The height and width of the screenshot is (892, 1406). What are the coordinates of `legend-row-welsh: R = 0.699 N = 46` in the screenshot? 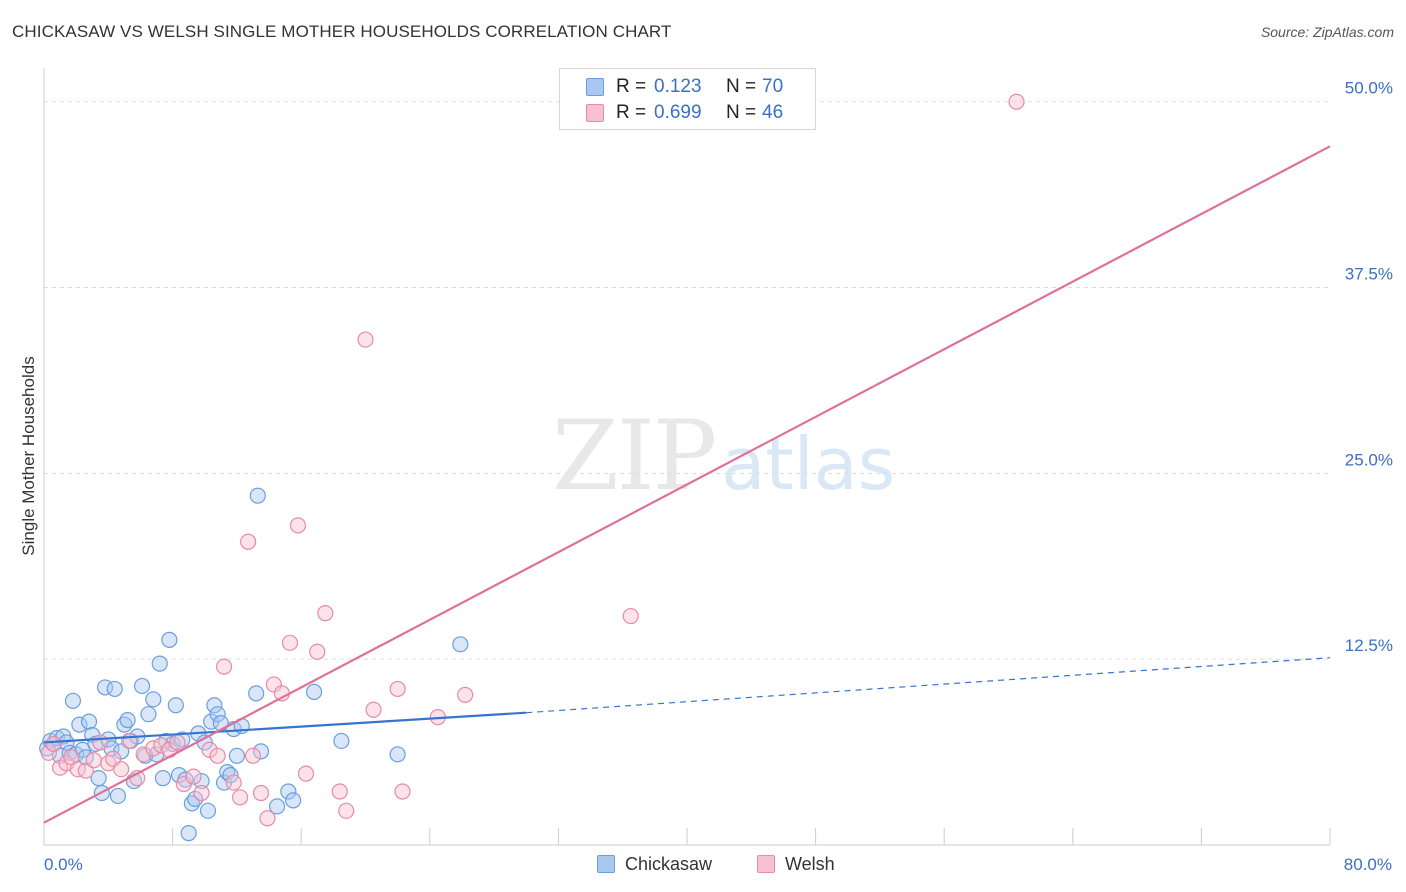 It's located at (684, 113).